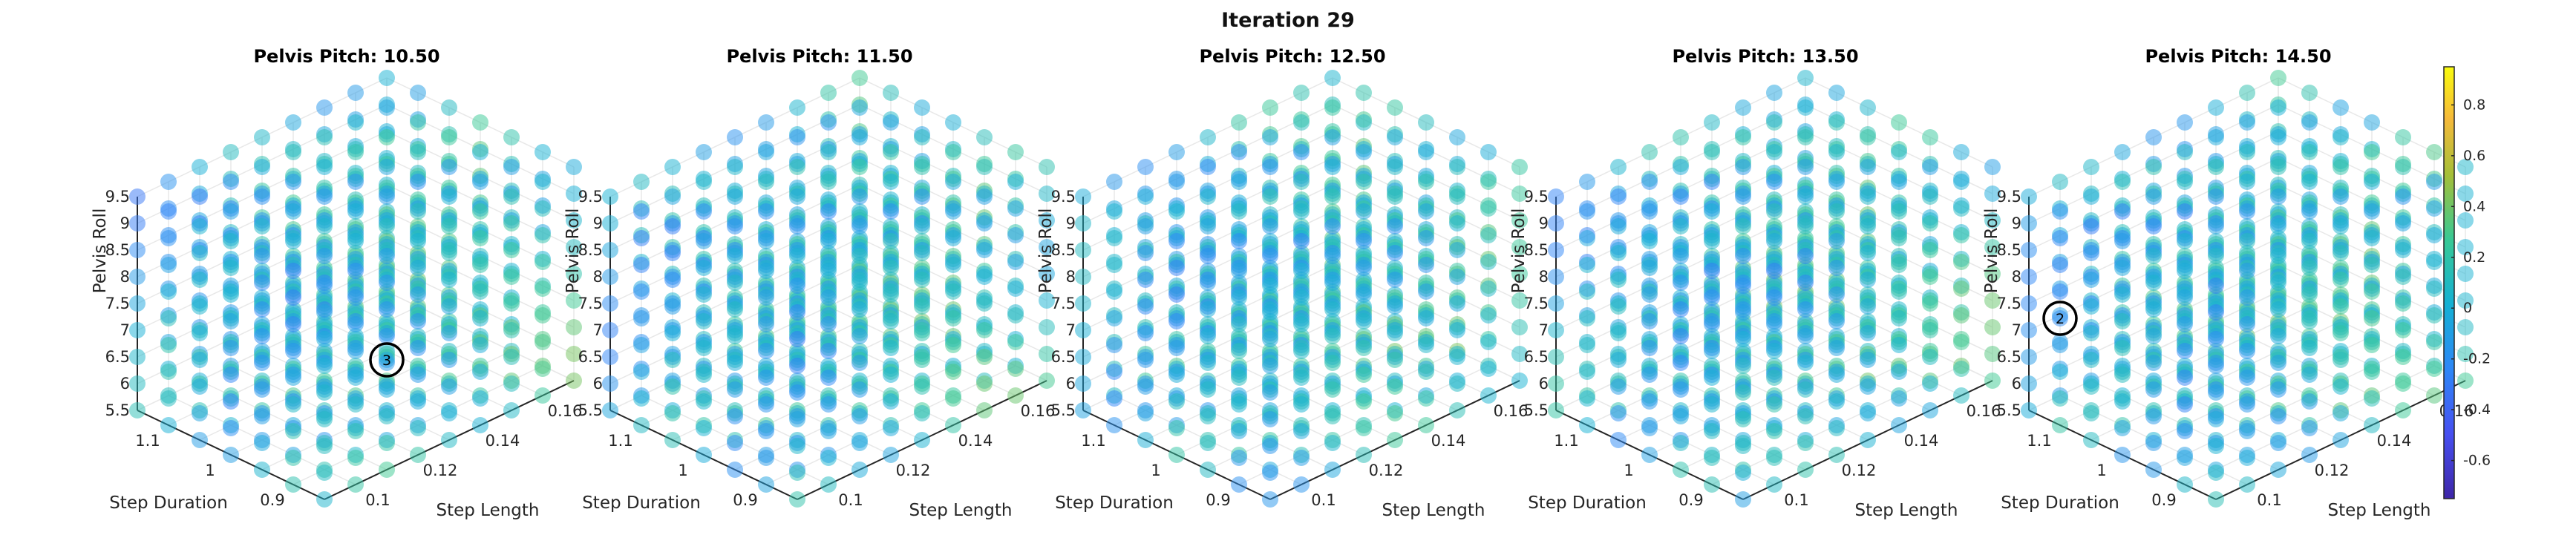 The width and height of the screenshot is (2576, 558). Describe the element at coordinates (1921, 441) in the screenshot. I see `x-tick-label: 0.14` at that location.